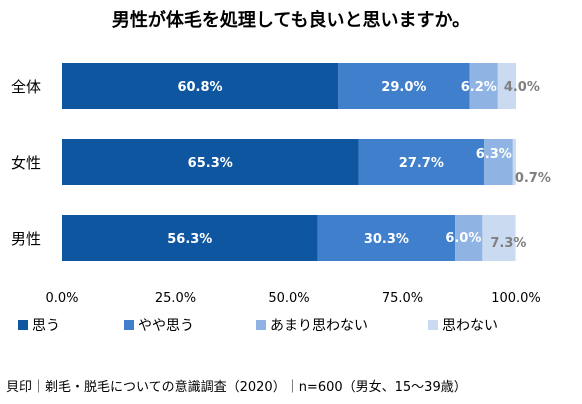 This screenshot has height=404, width=582. I want to click on source-footnote: 貝印｜剃毛・脱毛についての意識調査（2020）｜n=600（男女、15〜39歳）, so click(236, 387).